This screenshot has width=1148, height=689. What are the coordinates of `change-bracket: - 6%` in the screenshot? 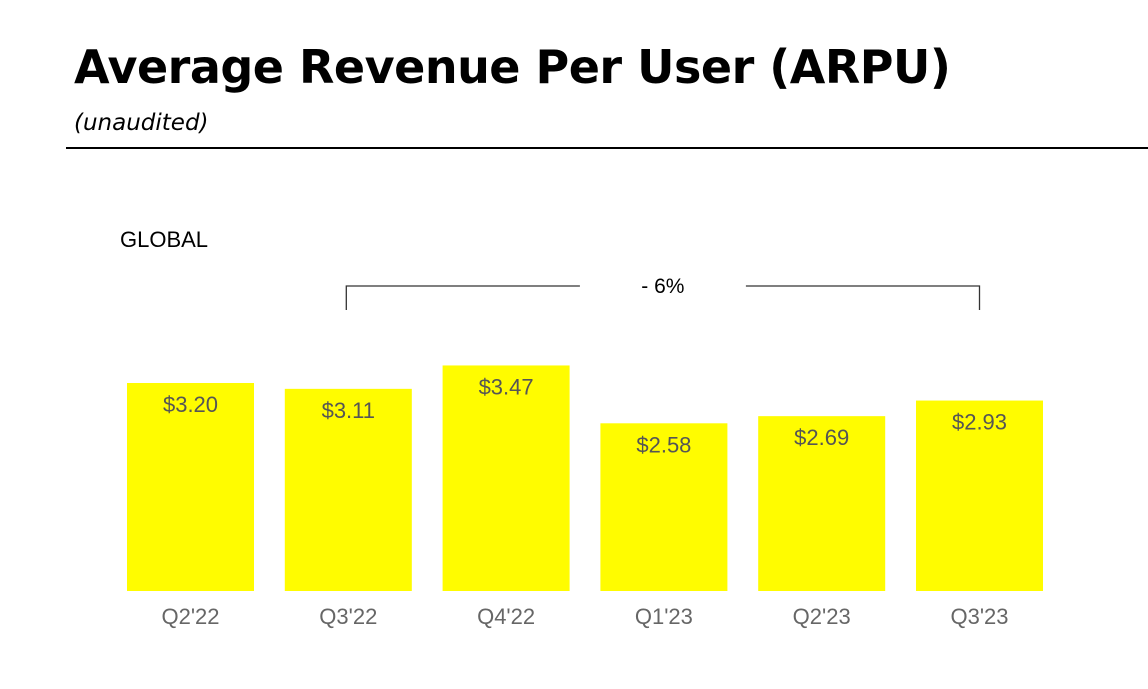 It's located at (663, 292).